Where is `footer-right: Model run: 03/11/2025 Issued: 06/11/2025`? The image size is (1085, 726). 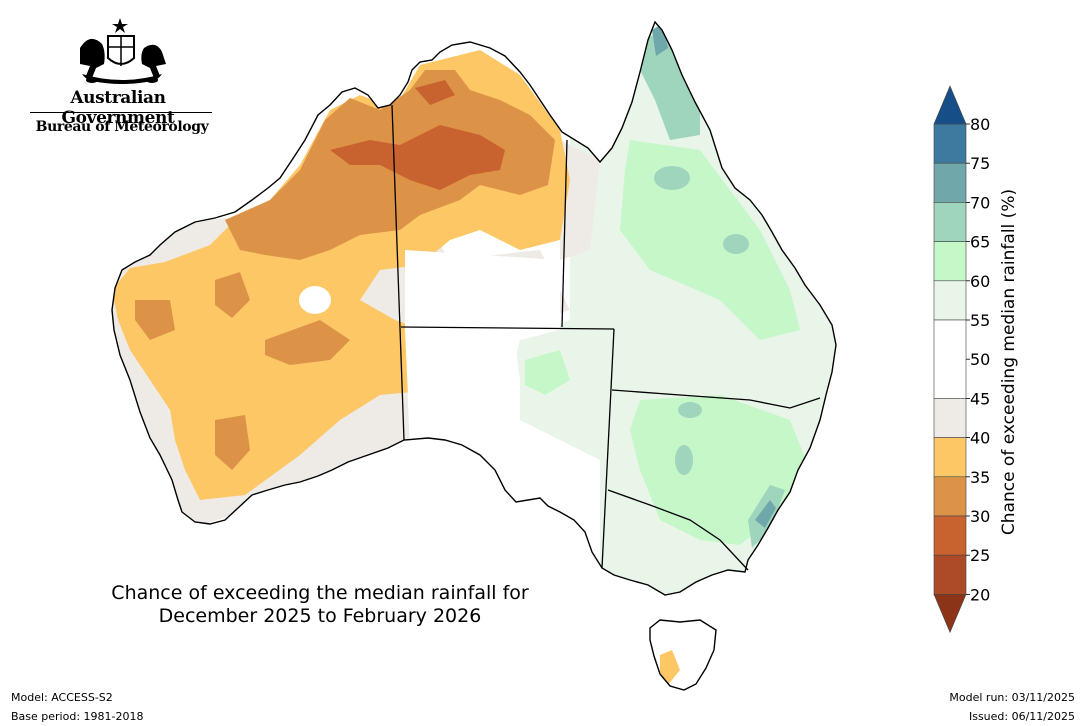
footer-right: Model run: 03/11/2025 Issued: 06/11/2025 is located at coordinates (1012, 707).